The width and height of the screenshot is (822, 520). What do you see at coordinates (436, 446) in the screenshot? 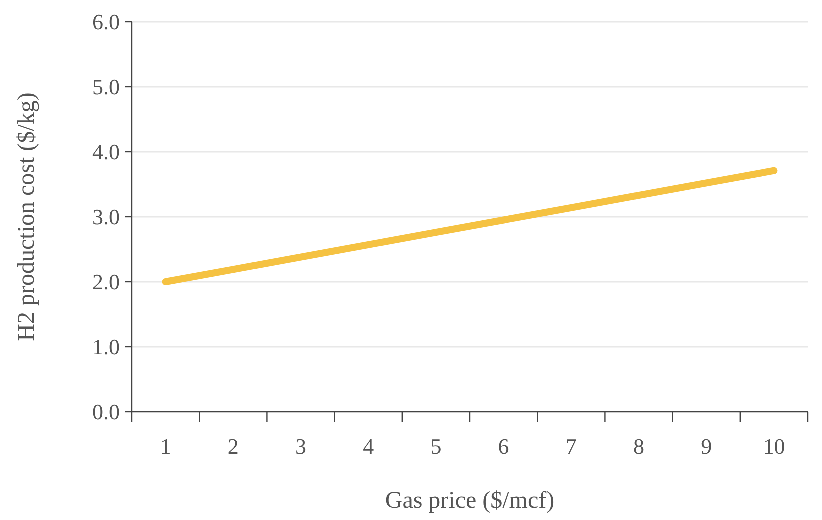
I see `x-tick-label: 5` at bounding box center [436, 446].